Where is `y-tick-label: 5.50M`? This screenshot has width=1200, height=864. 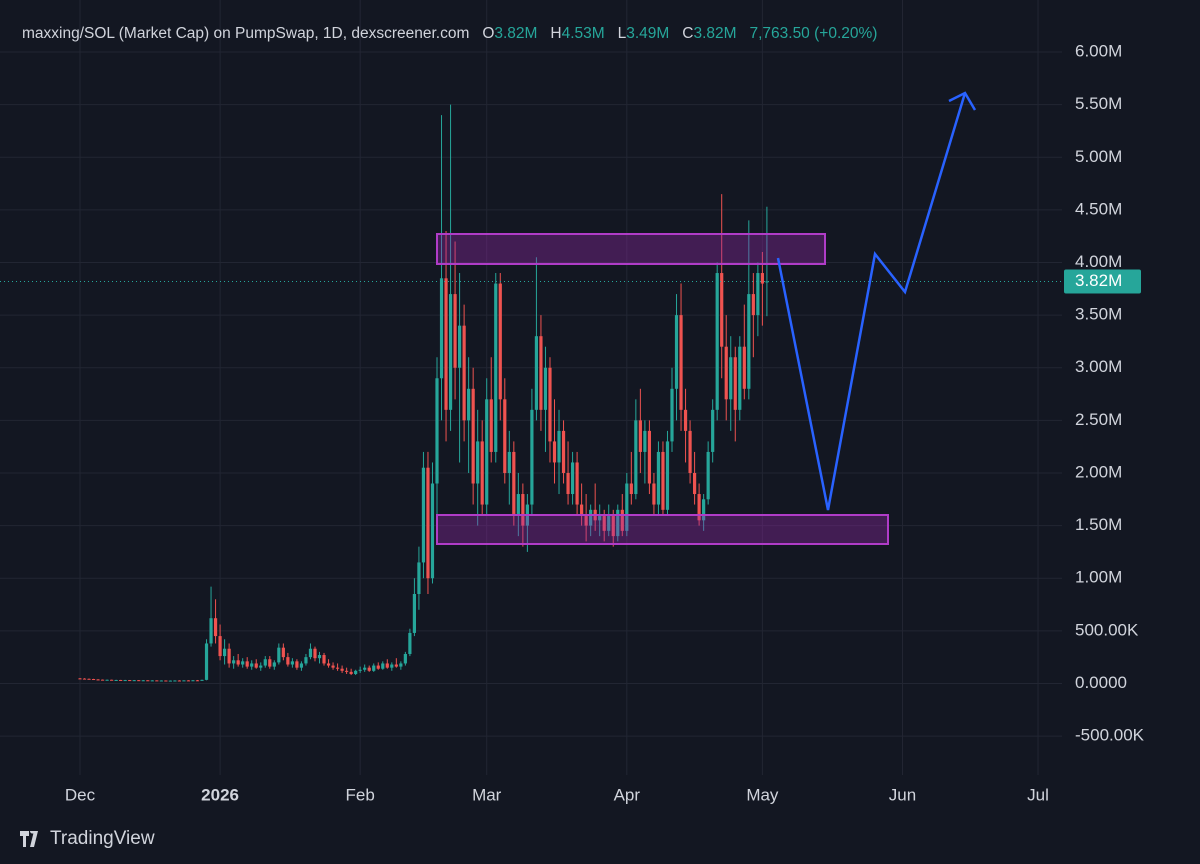 y-tick-label: 5.50M is located at coordinates (1098, 103).